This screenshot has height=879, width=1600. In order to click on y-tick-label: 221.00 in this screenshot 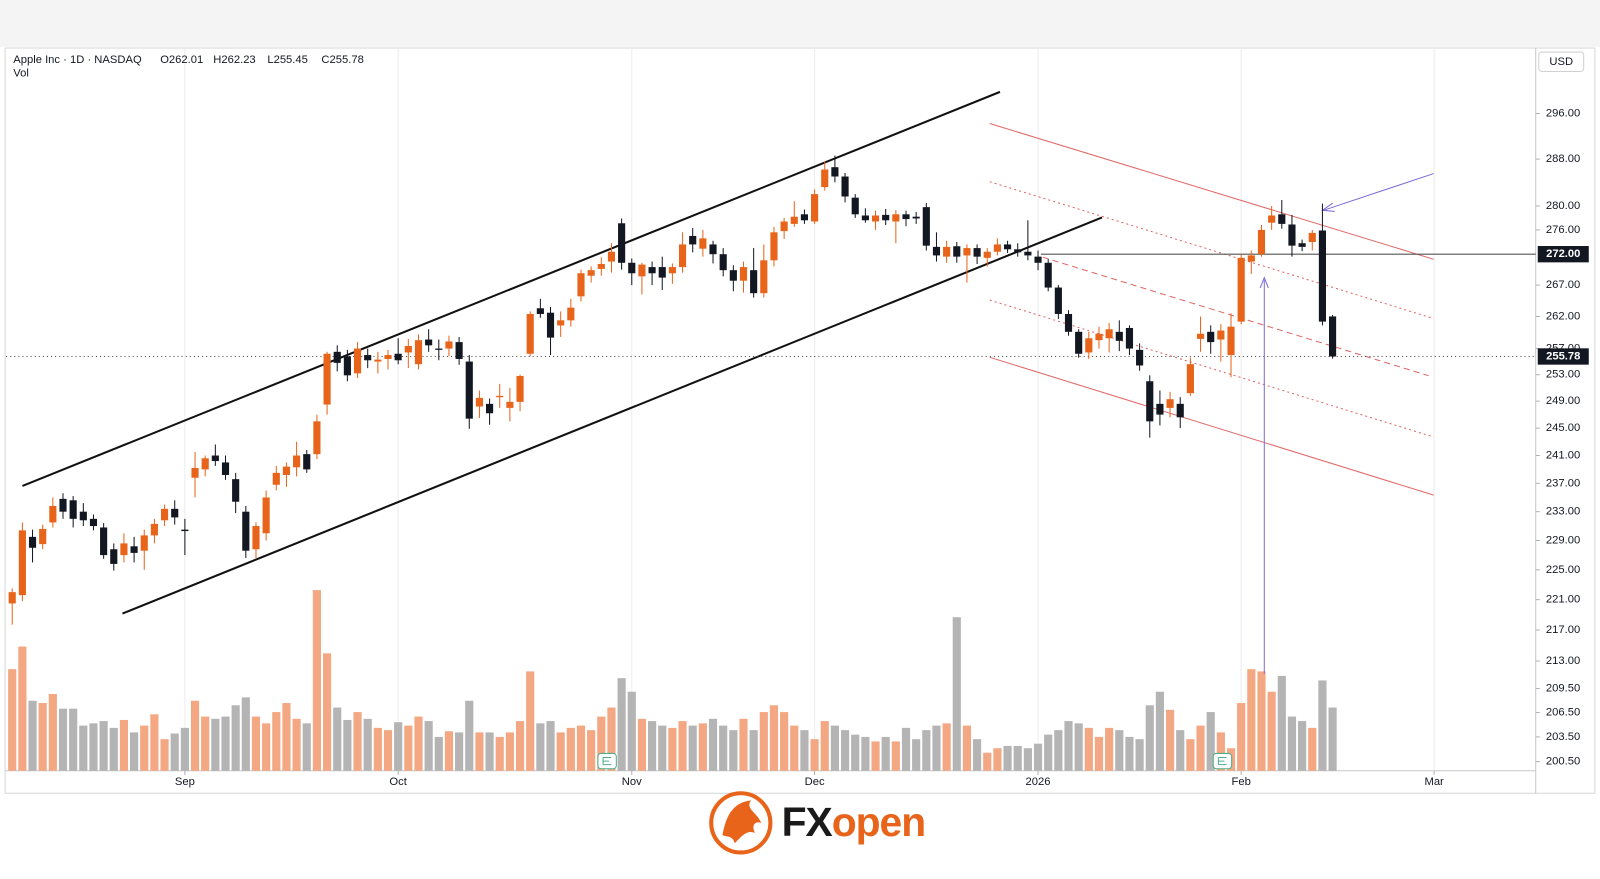, I will do `click(1563, 600)`.